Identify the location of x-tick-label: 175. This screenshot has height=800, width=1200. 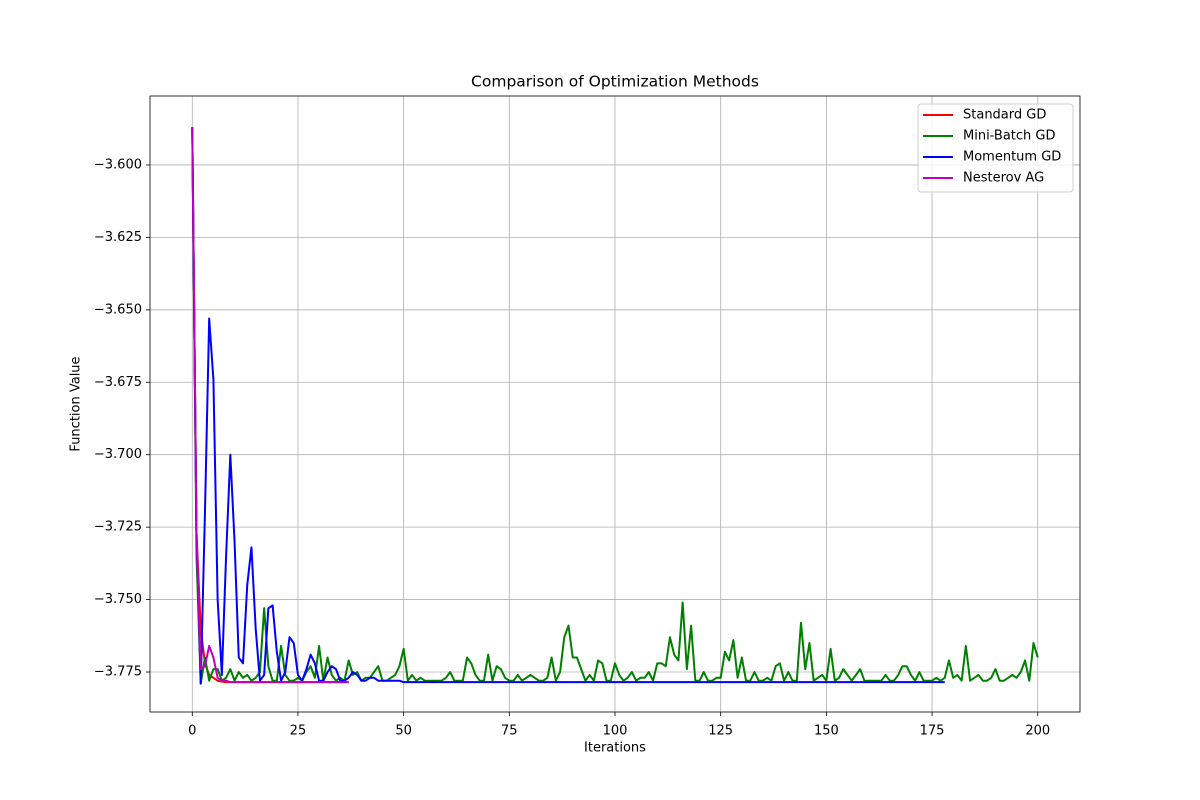
(932, 731).